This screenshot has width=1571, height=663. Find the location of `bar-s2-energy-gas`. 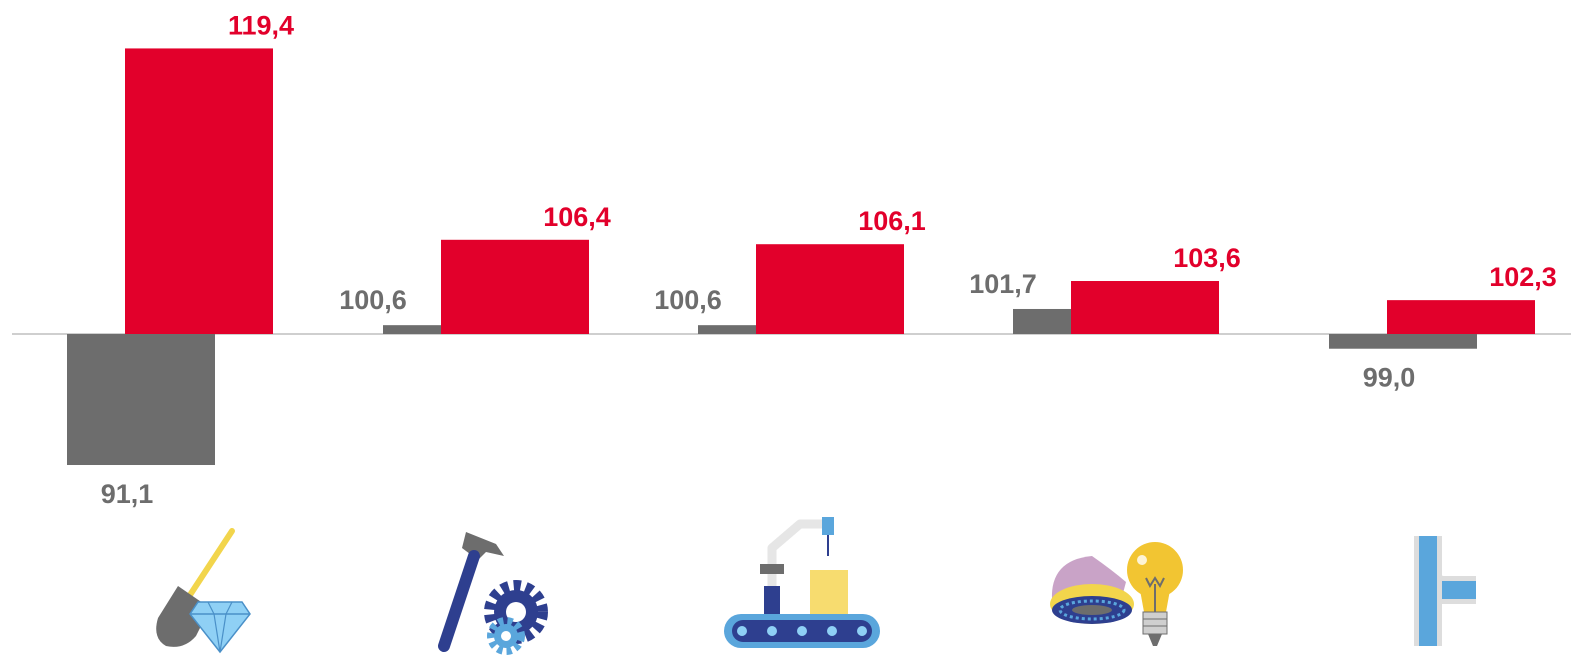

bar-s2-energy-gas is located at coordinates (1145, 307).